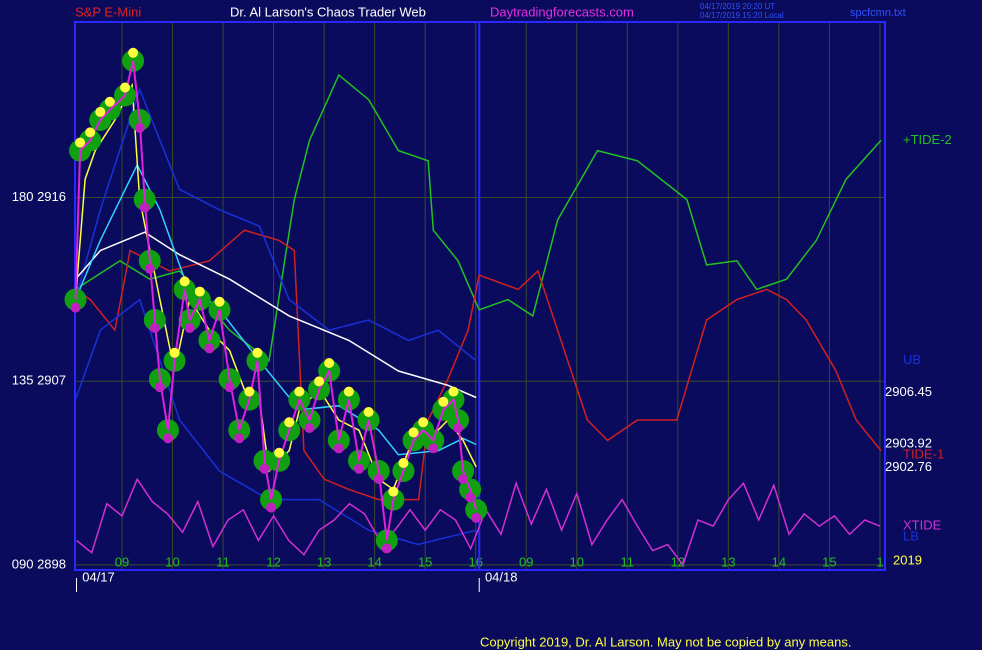  Describe the element at coordinates (912, 359) in the screenshot. I see `series-label: UB` at that location.